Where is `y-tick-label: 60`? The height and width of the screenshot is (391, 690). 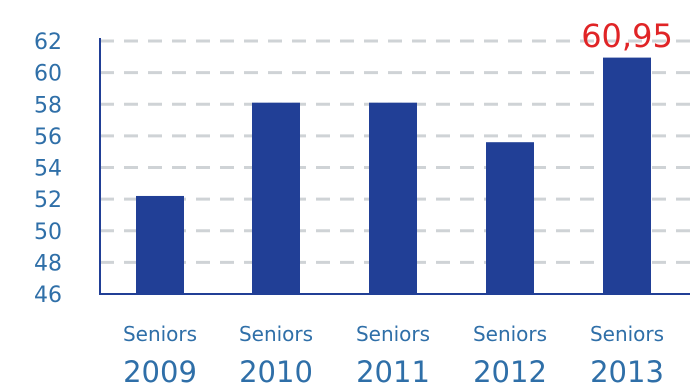 y-tick-label: 60 is located at coordinates (48, 74).